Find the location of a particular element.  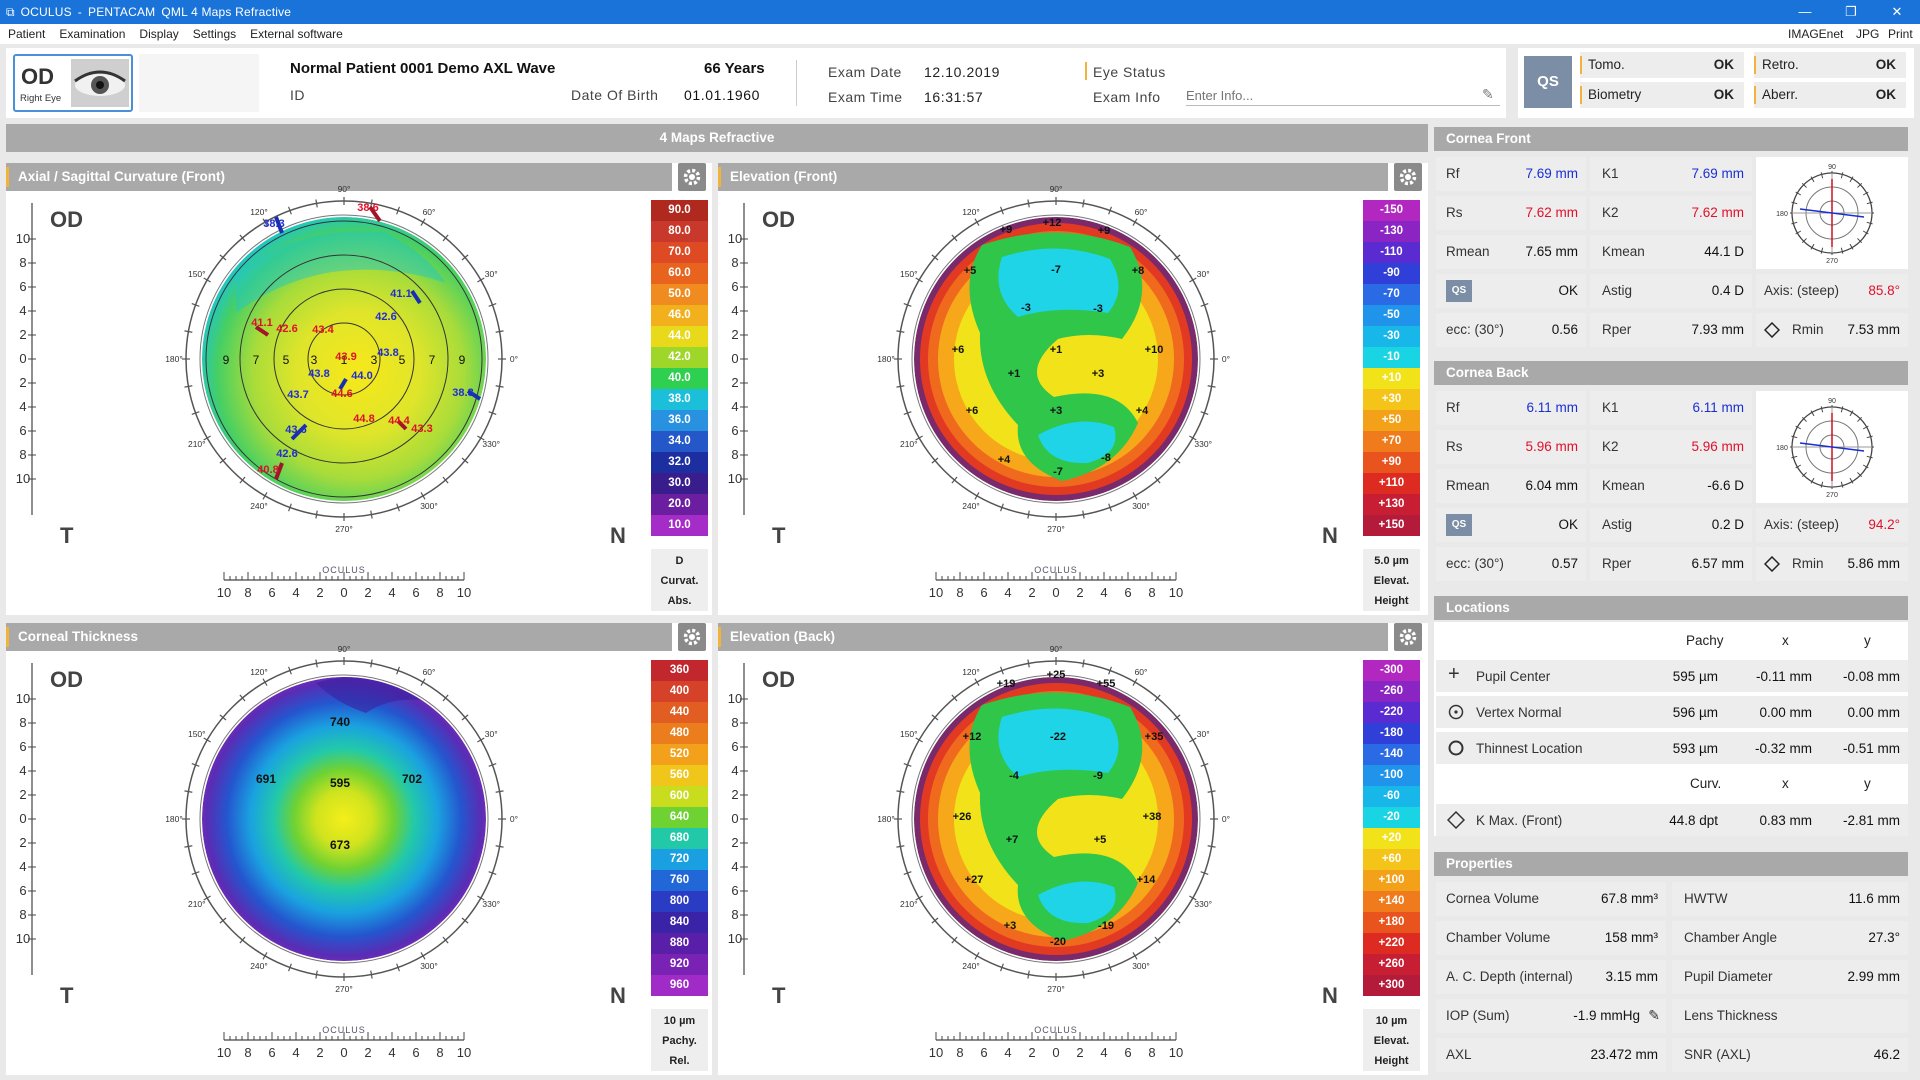

scale-cell: -150 is located at coordinates (1391, 210).